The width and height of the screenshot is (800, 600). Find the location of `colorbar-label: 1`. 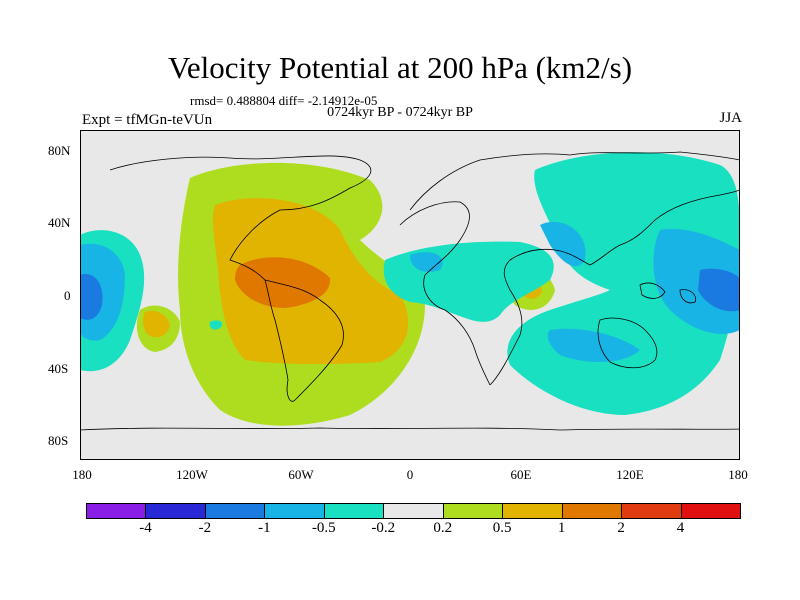

colorbar-label: 1 is located at coordinates (561, 528).